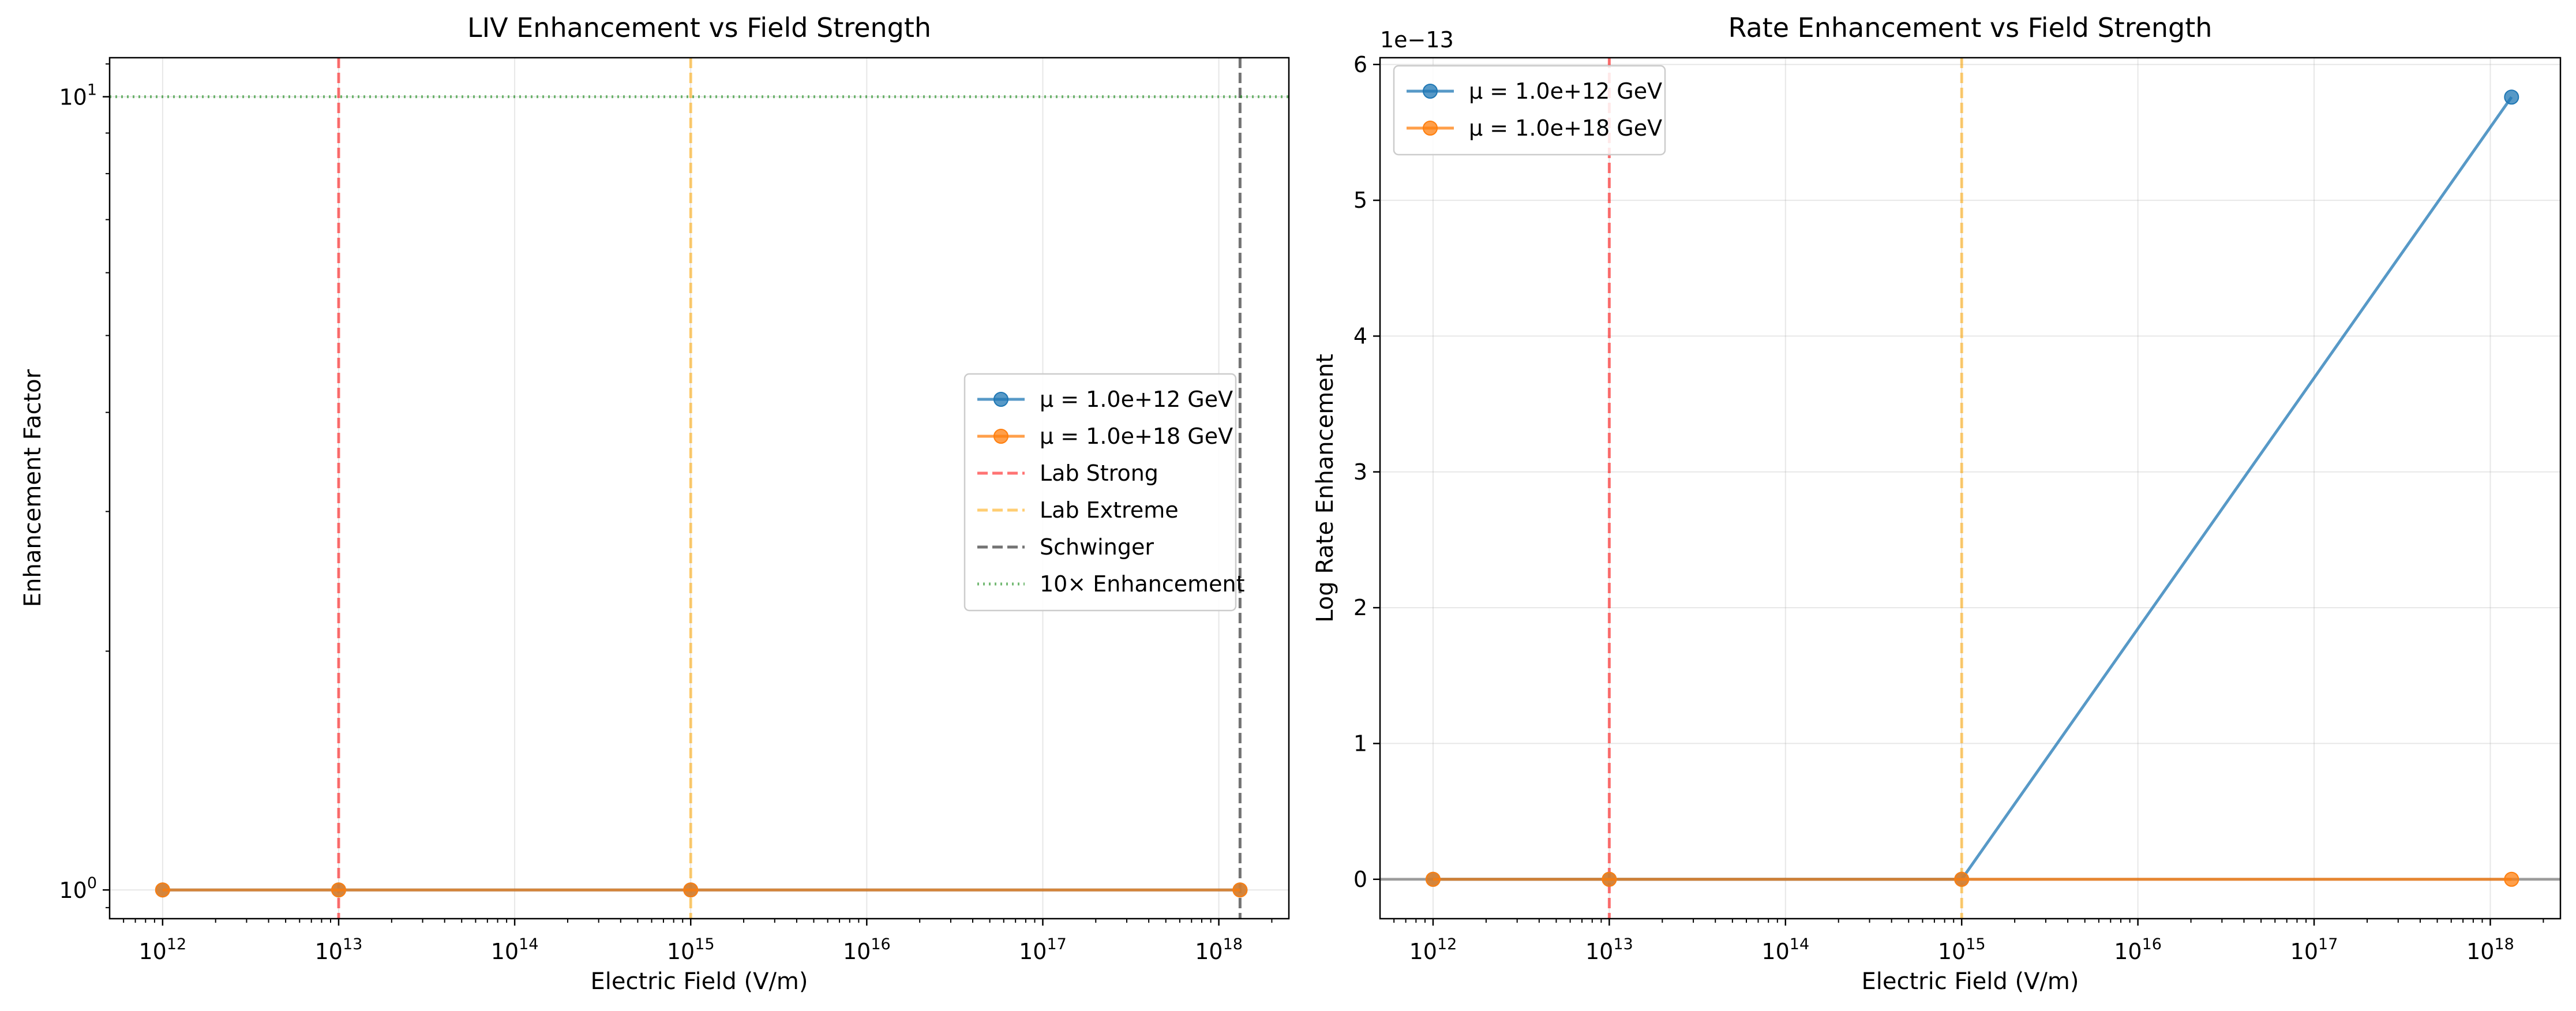 The height and width of the screenshot is (1011, 2576). What do you see at coordinates (1417, 40) in the screenshot?
I see `y-offset-text: 1e−13` at bounding box center [1417, 40].